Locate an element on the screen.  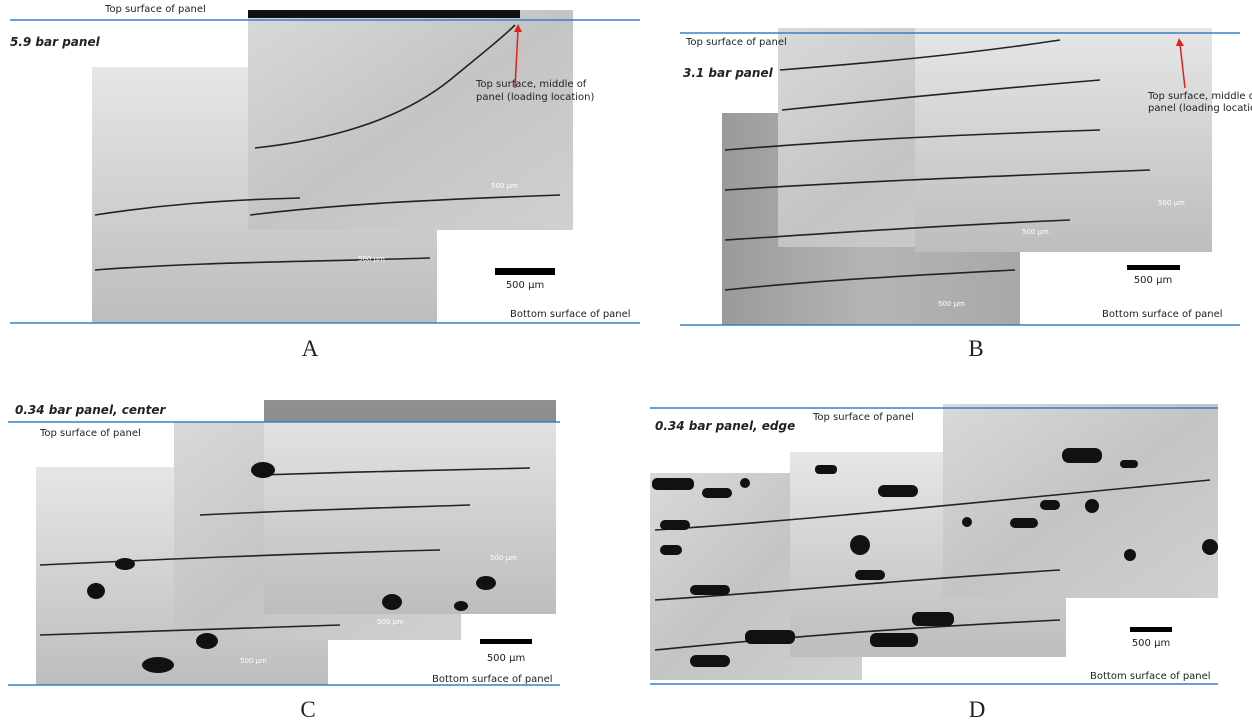
caption: B is located at coordinates (975, 348).